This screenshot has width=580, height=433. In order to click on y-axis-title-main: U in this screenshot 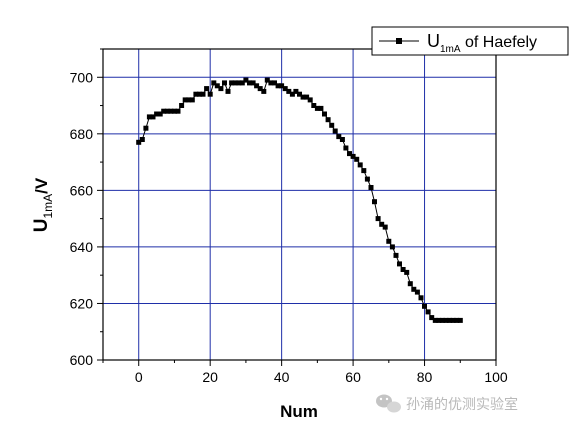, I will do `click(41, 226)`.